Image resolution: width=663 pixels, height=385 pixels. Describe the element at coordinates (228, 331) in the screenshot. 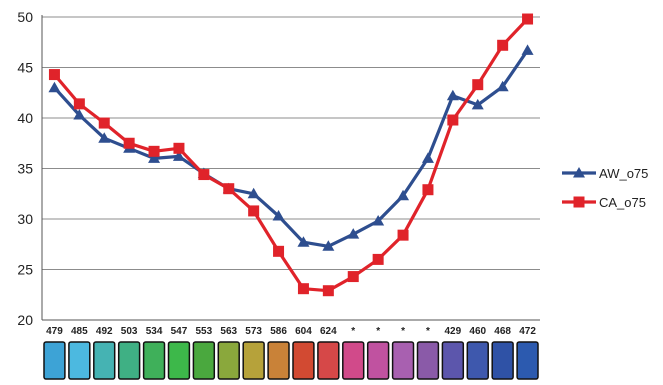

I see `x-tick-label: 563` at that location.